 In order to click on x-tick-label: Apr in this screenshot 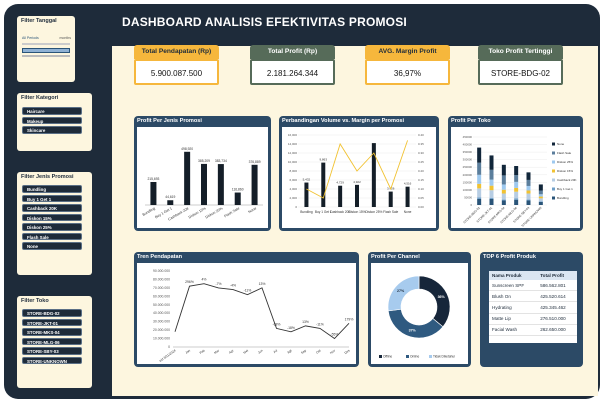, I will do `click(231, 351)`.